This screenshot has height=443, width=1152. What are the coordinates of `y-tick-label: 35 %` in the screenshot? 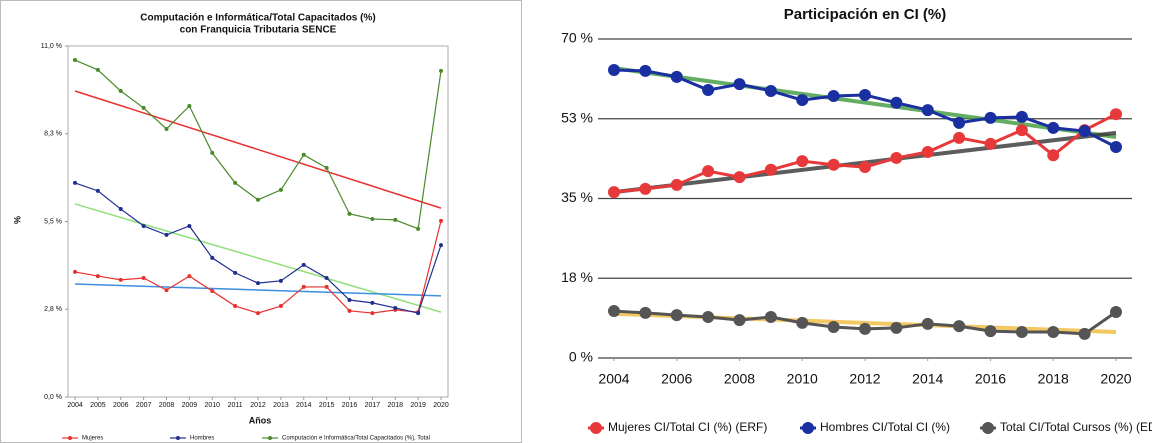 It's located at (577, 197).